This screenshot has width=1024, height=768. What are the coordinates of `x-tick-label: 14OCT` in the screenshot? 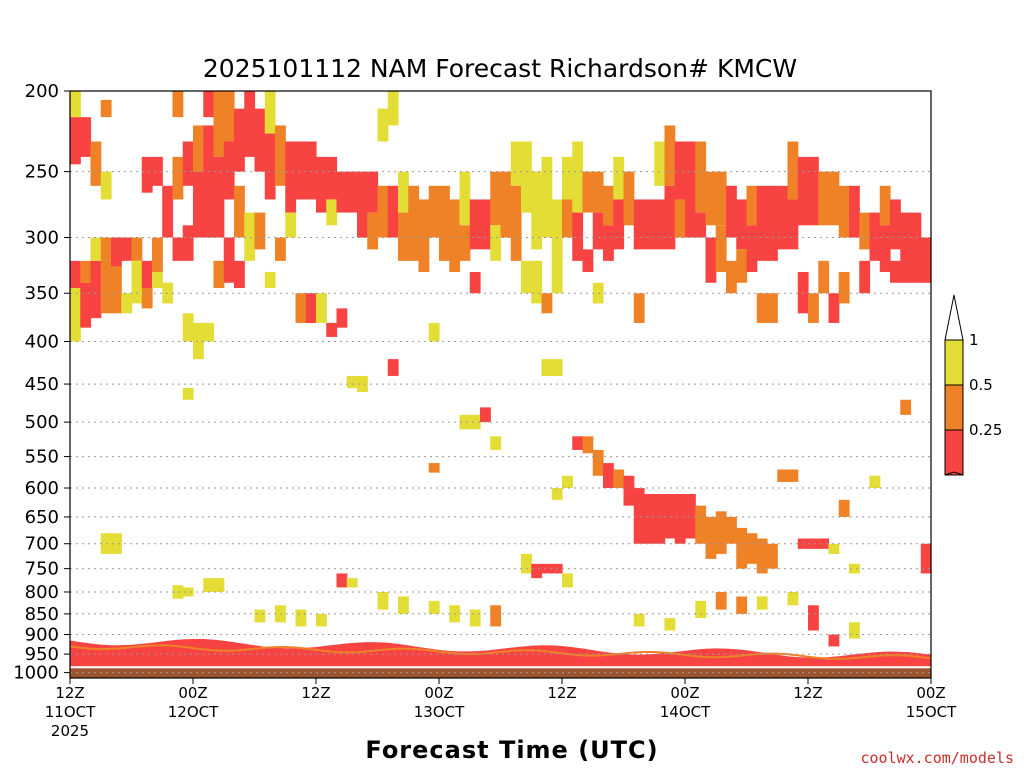 It's located at (685, 712).